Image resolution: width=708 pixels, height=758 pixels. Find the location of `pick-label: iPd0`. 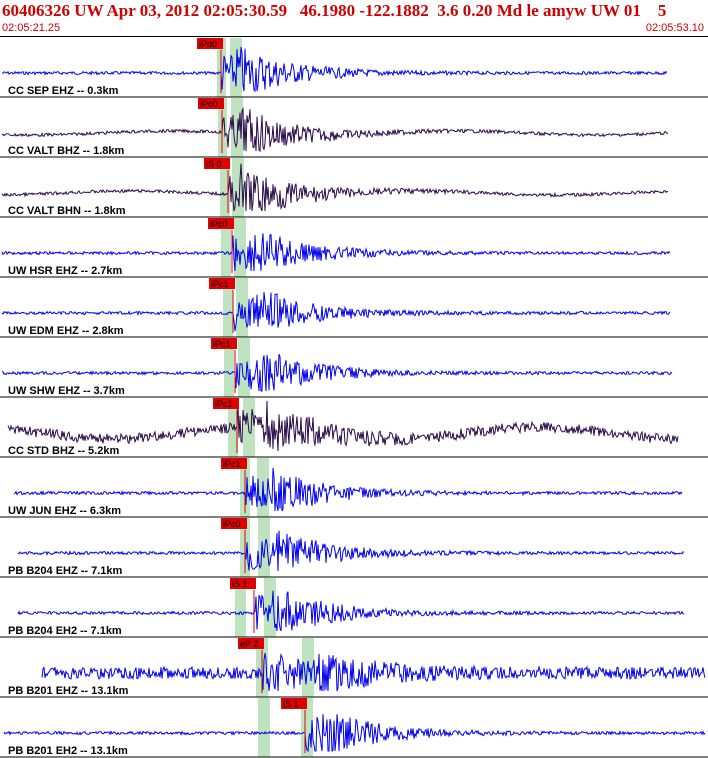

pick-label: iPd0 is located at coordinates (208, 44).